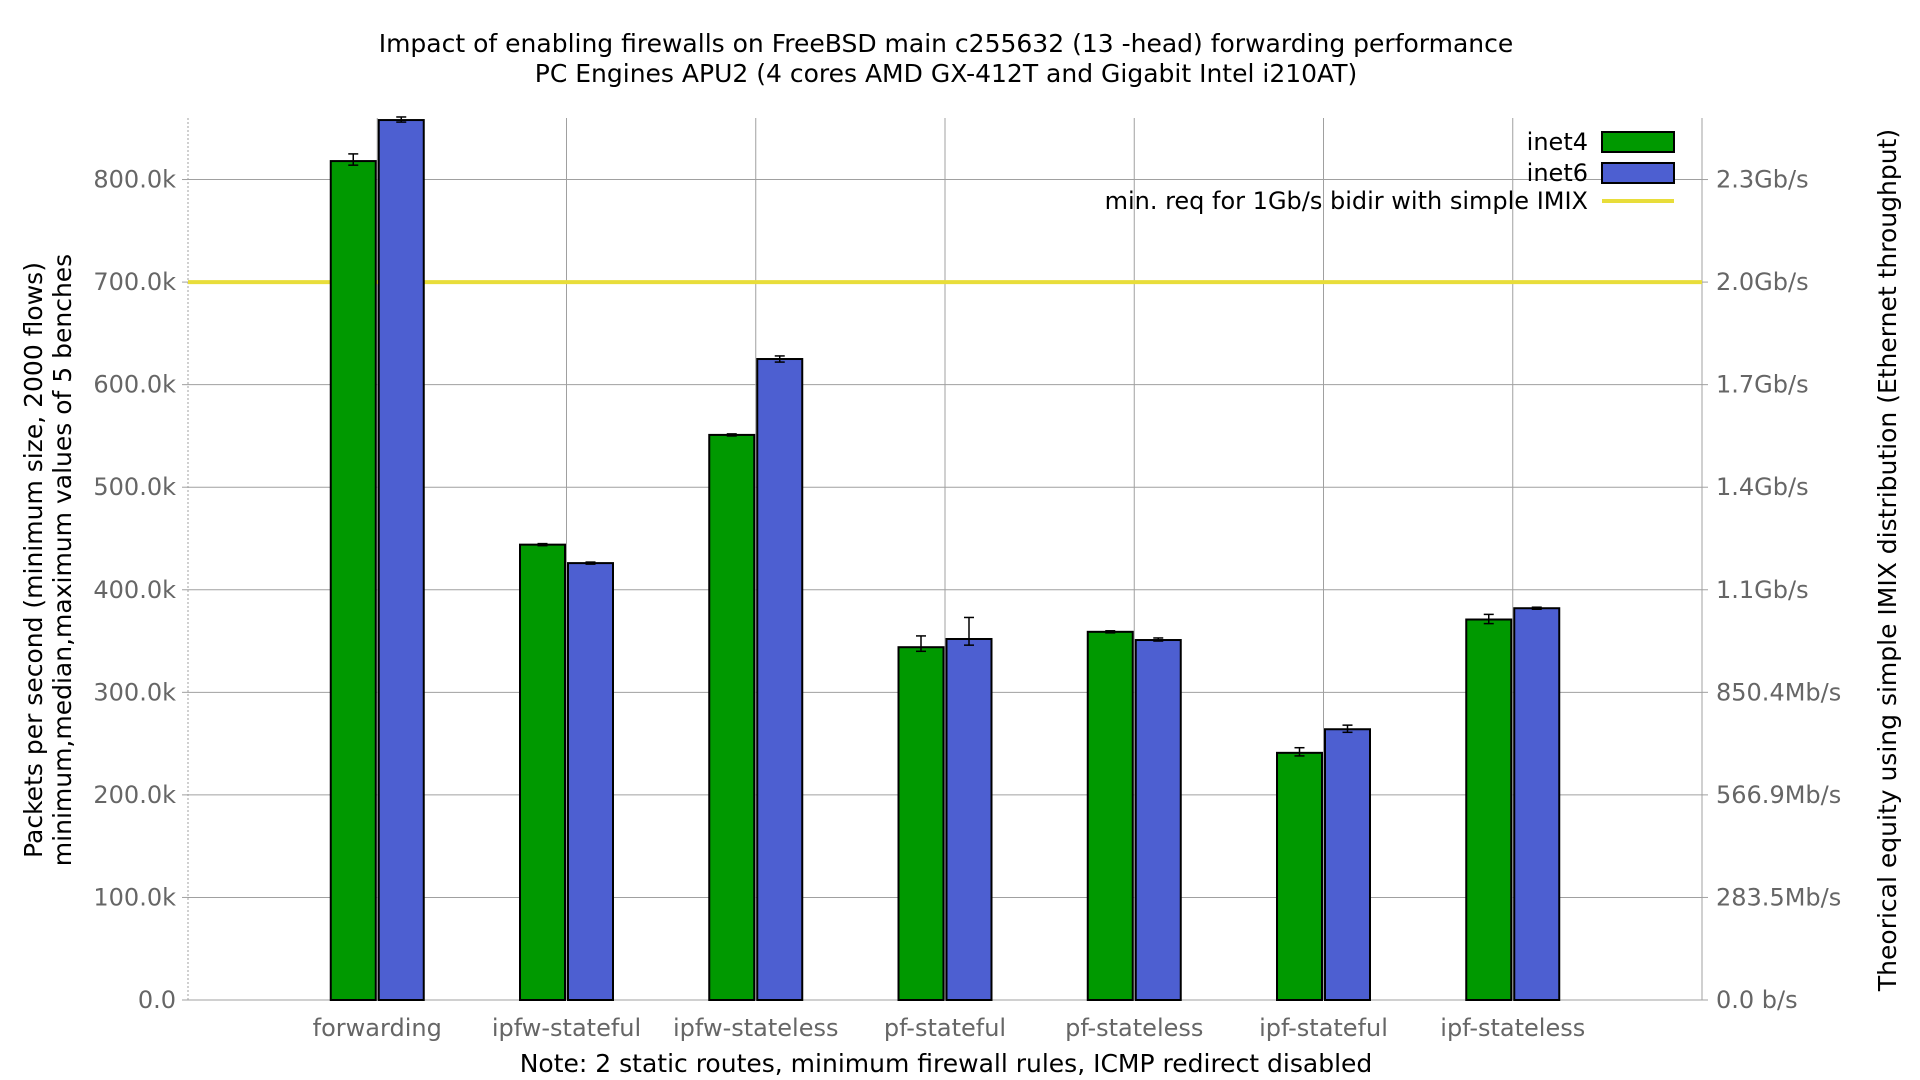 Image resolution: width=1920 pixels, height=1080 pixels. Describe the element at coordinates (134, 590) in the screenshot. I see `y-tick-label-4: 400.0k` at that location.